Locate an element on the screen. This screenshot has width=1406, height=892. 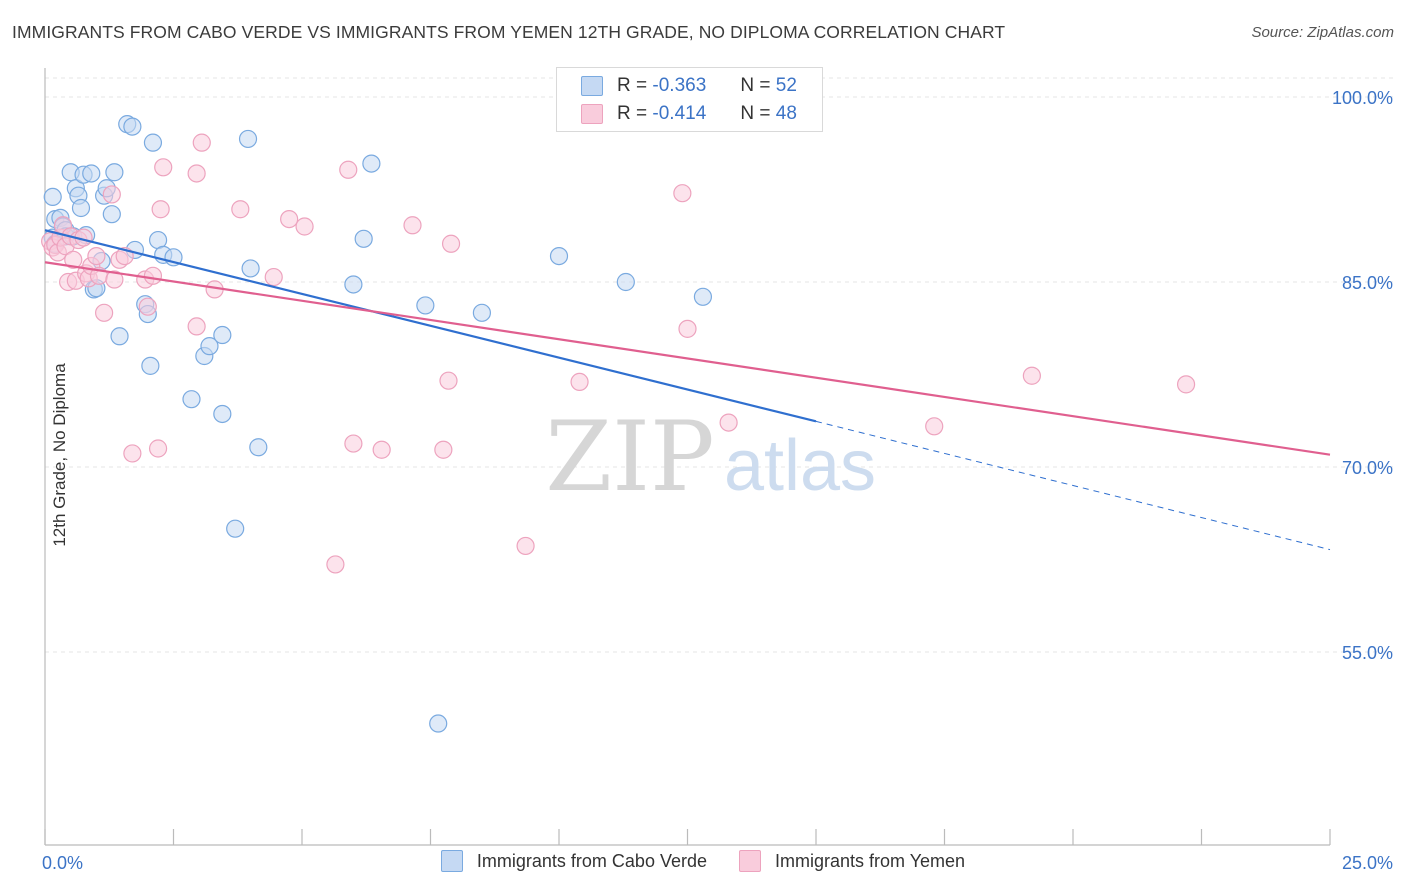
trend-line is located at coordinates (430, 326).